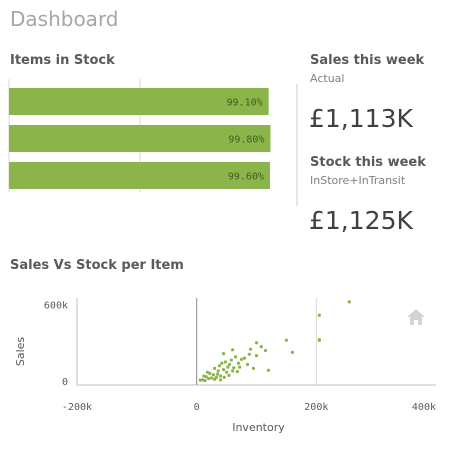 Image resolution: width=453 pixels, height=451 pixels. What do you see at coordinates (361, 118) in the screenshot?
I see `sales-kpi-value: £1,113K` at bounding box center [361, 118].